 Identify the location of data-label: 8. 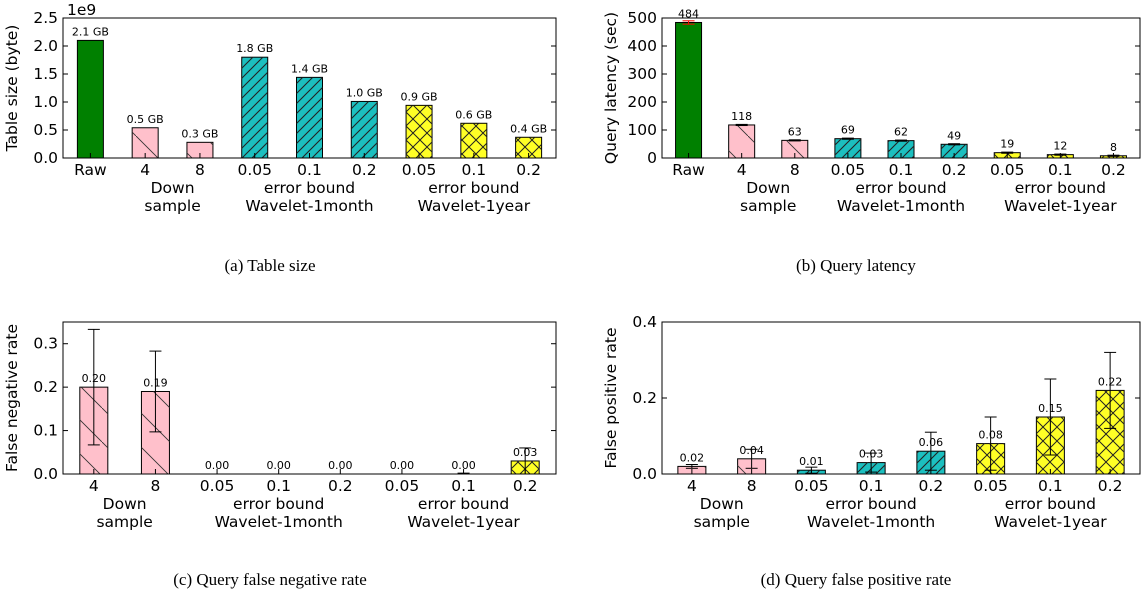
(1113, 147).